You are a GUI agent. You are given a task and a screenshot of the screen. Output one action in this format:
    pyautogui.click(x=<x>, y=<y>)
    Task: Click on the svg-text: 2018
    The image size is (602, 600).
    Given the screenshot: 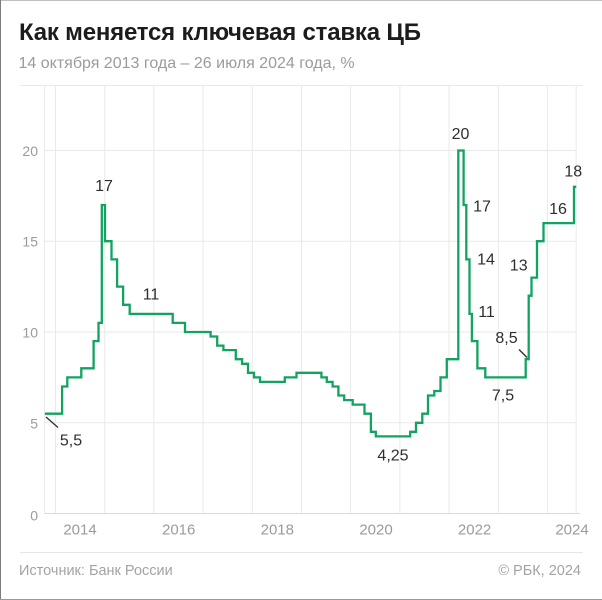 What is the action you would take?
    pyautogui.click(x=277, y=530)
    